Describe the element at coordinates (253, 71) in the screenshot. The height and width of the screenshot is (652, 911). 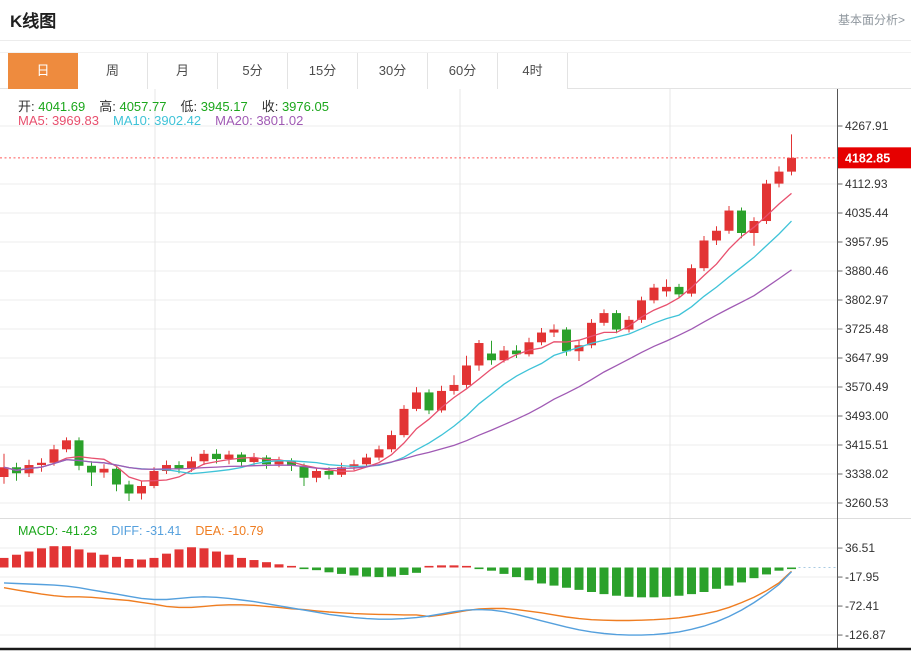
I see `tab-5min: 5分` at that location.